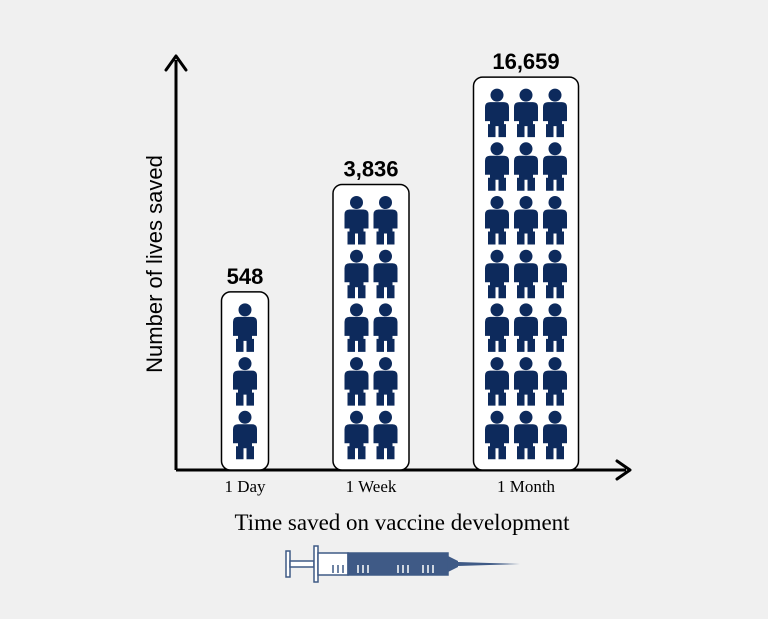  What do you see at coordinates (402, 522) in the screenshot?
I see `x-axis-title: Time saved on vaccine development` at bounding box center [402, 522].